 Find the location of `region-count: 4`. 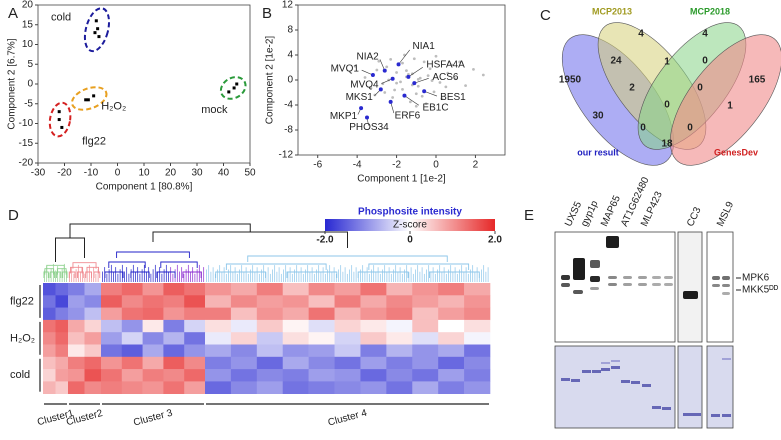

region-count: 4 is located at coordinates (641, 34).